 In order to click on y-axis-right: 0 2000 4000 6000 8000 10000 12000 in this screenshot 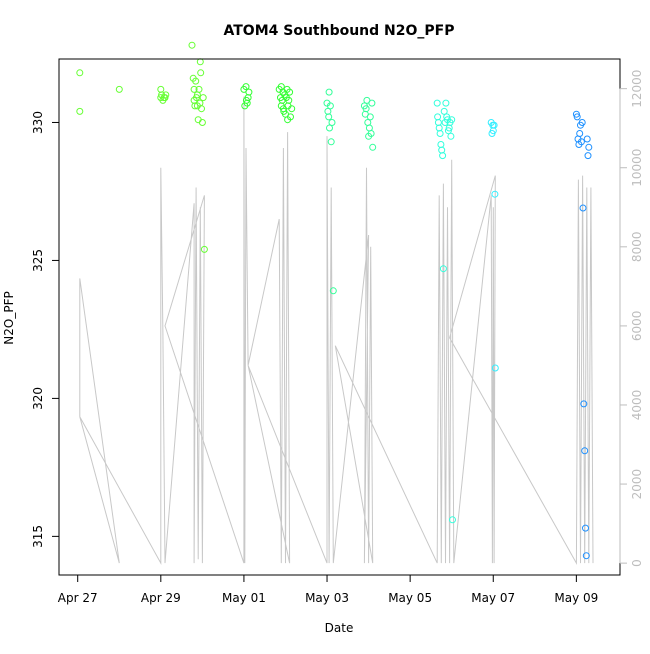, I will do `click(631, 318)`.